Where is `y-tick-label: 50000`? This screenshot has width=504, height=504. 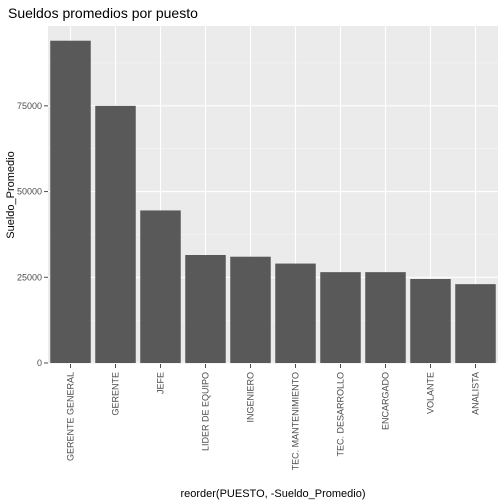 y-tick-label: 50000 is located at coordinates (29, 192).